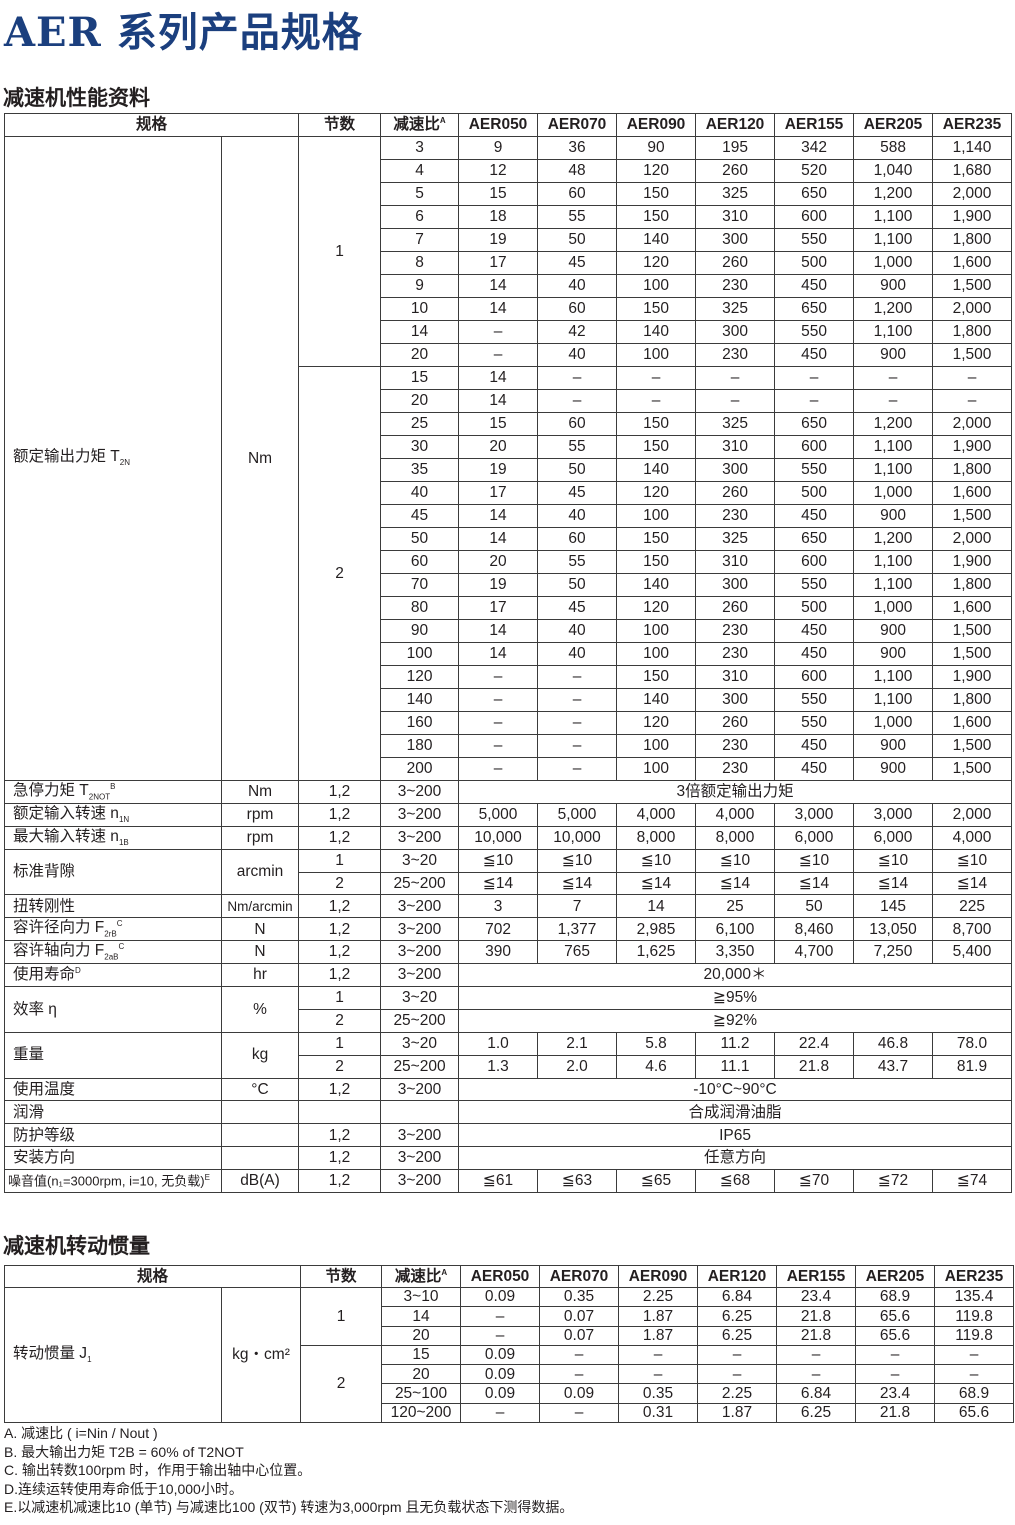 This screenshot has width=1015, height=1525. I want to click on table-row: 安装方向 1,2 3~200 任意方向, so click(508, 1158).